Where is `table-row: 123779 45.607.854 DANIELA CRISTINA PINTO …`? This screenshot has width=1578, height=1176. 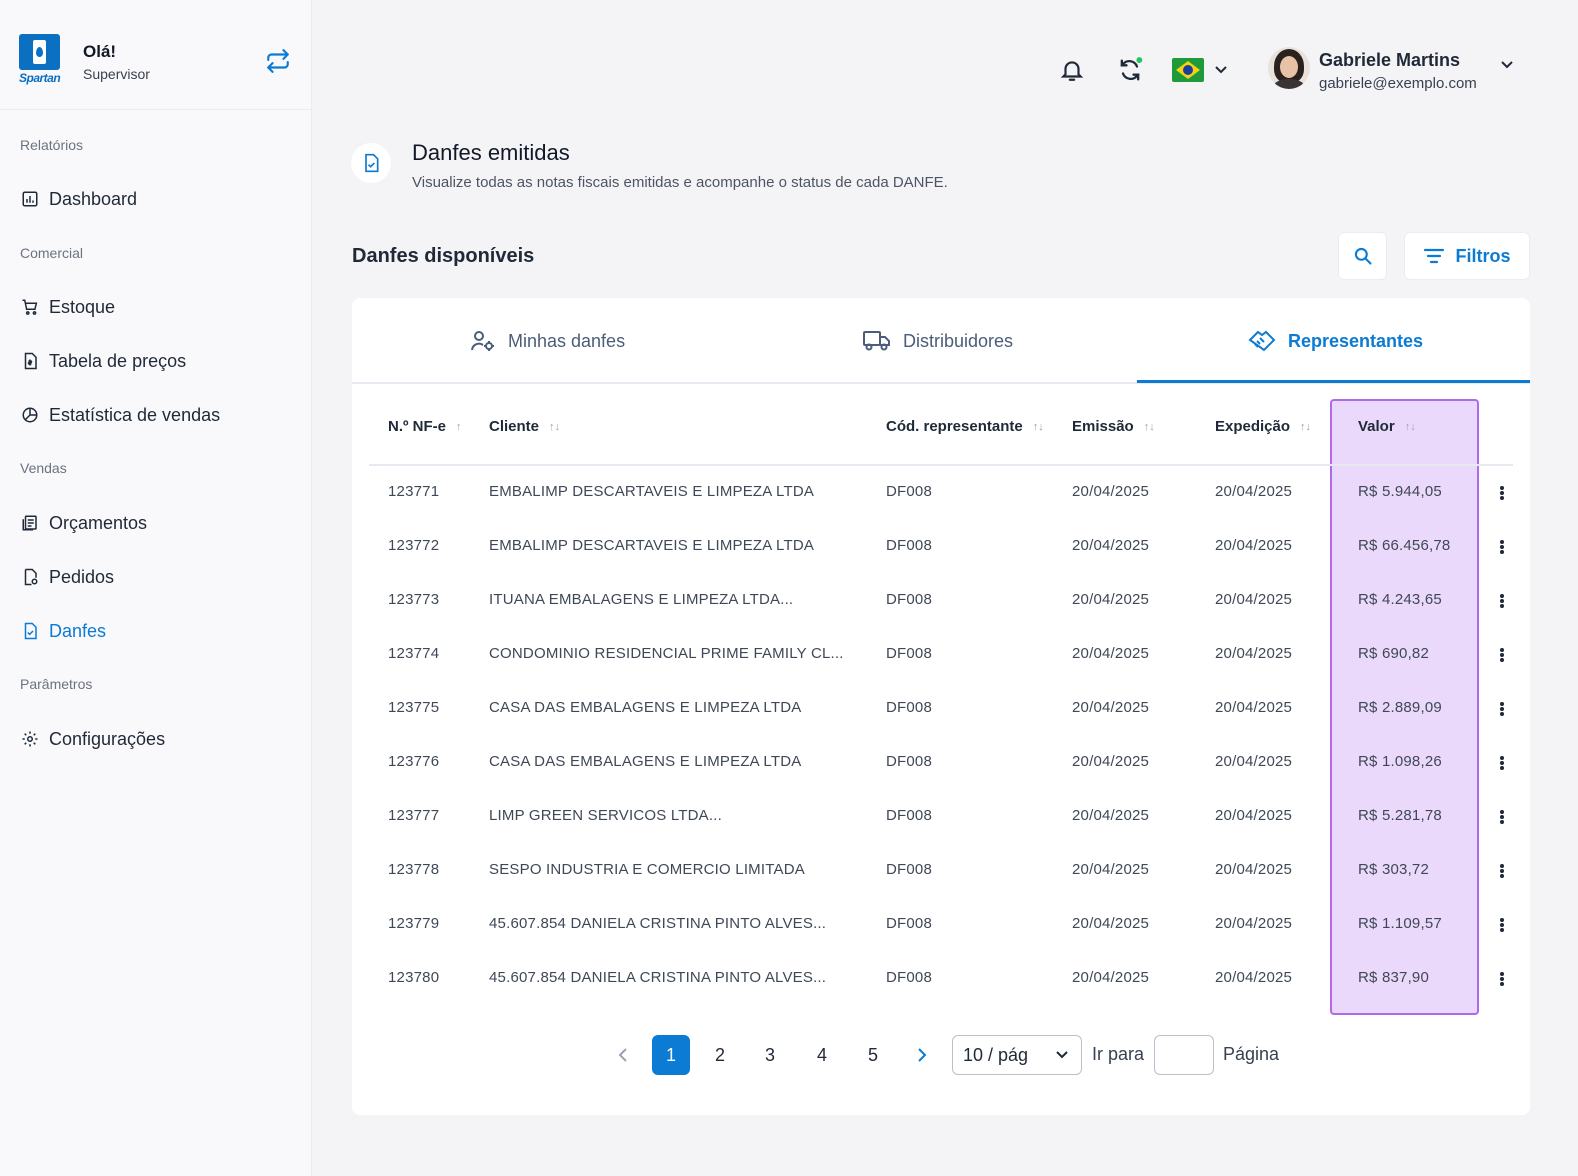
table-row: 123779 45.607.854 DANIELA CRISTINA PINTO … is located at coordinates (941, 926).